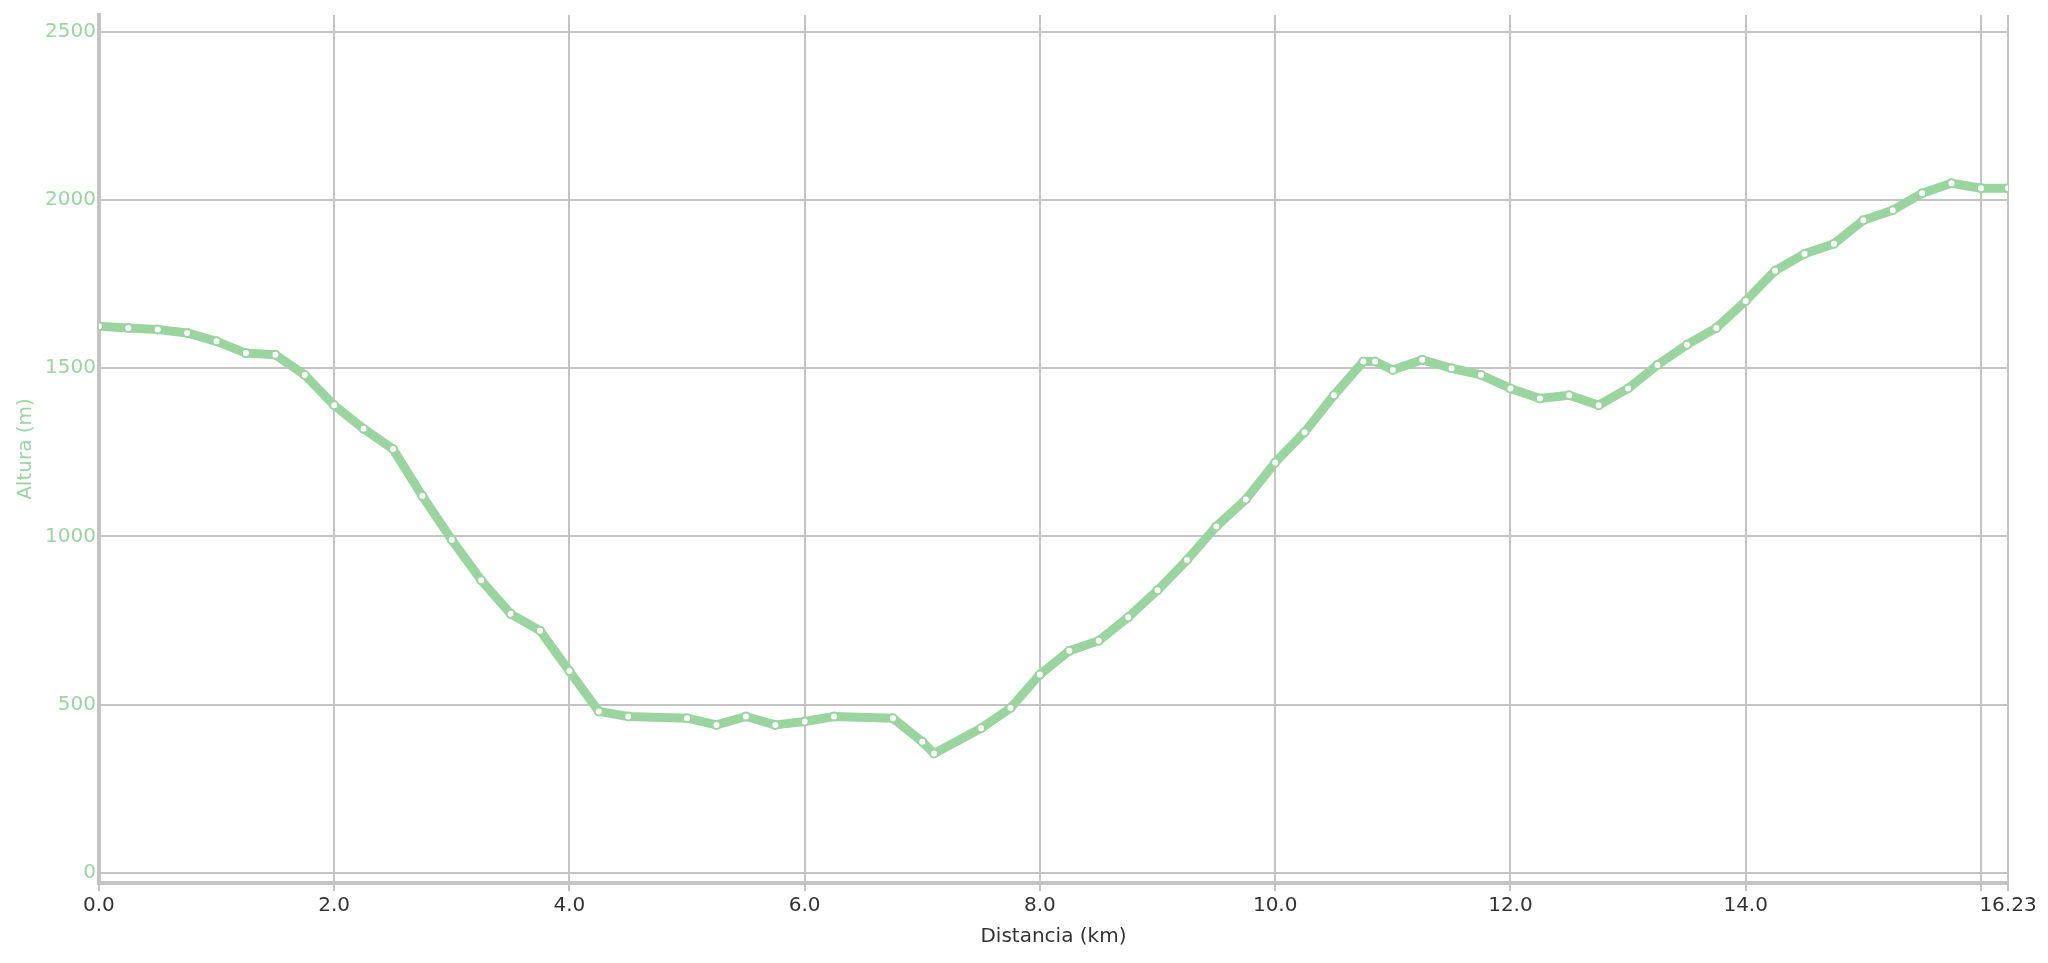 This screenshot has width=2048, height=963. What do you see at coordinates (70, 366) in the screenshot?
I see `y-tick-label: 1500` at bounding box center [70, 366].